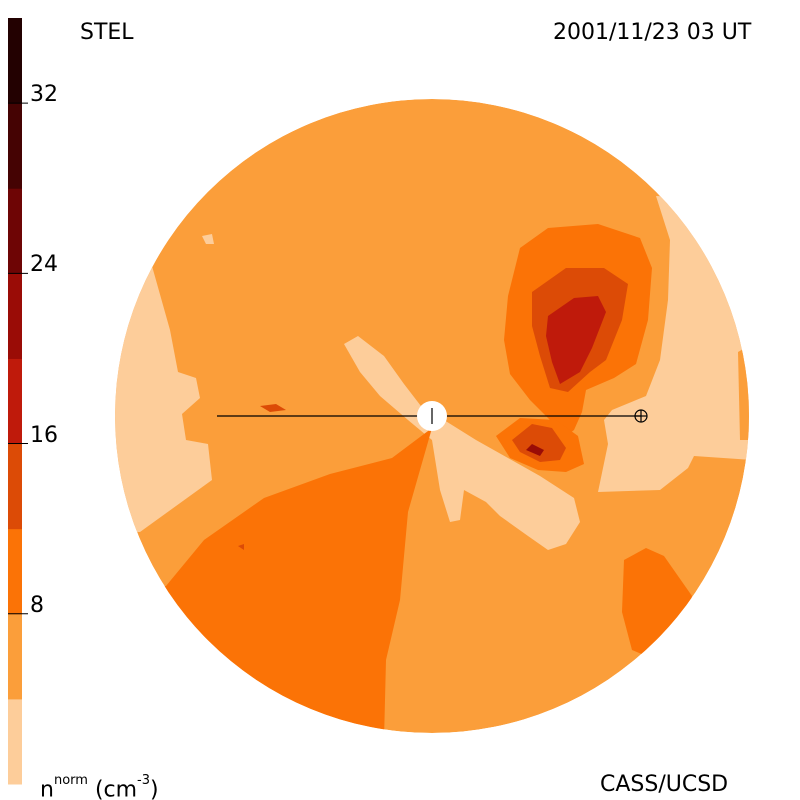 This screenshot has width=800, height=800. I want to click on density-blob-core, so click(576, 340).